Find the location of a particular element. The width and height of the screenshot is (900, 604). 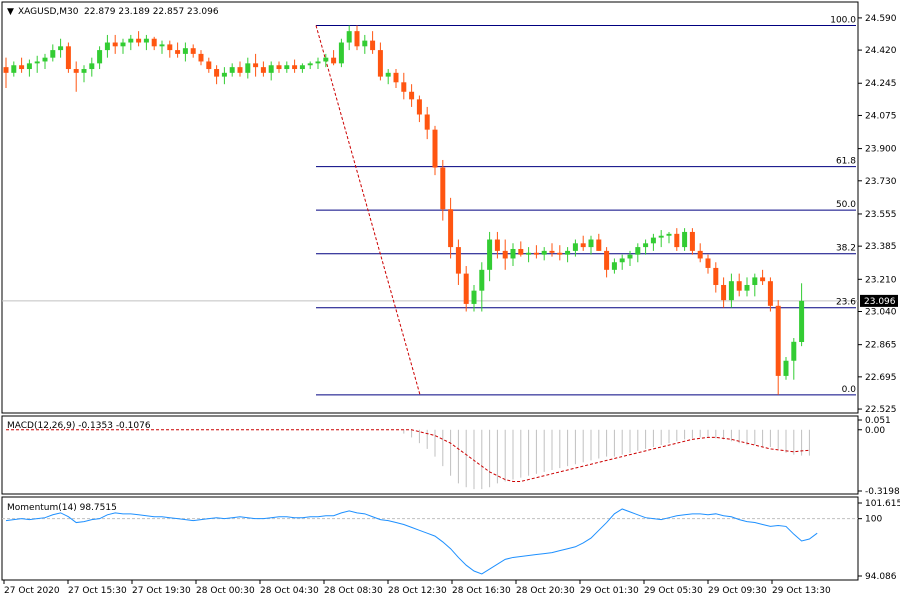

x-tick-label: 28 Oct 04:30 is located at coordinates (289, 591).